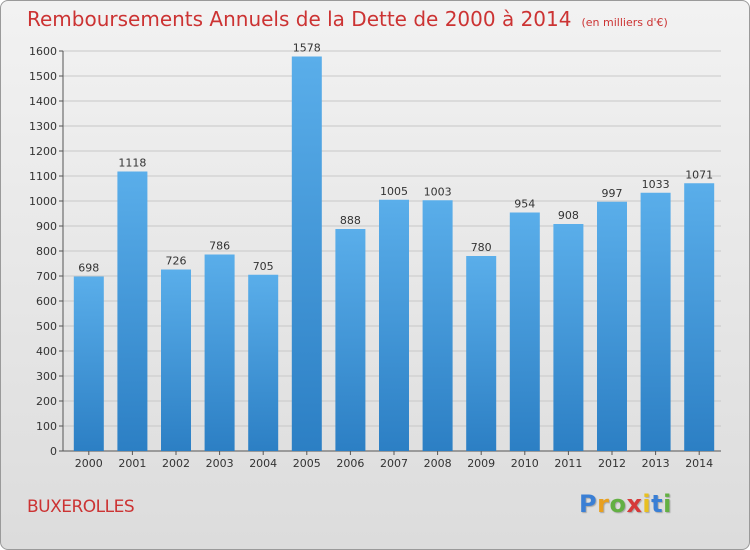  Describe the element at coordinates (612, 463) in the screenshot. I see `x-tick-label: 2012` at that location.